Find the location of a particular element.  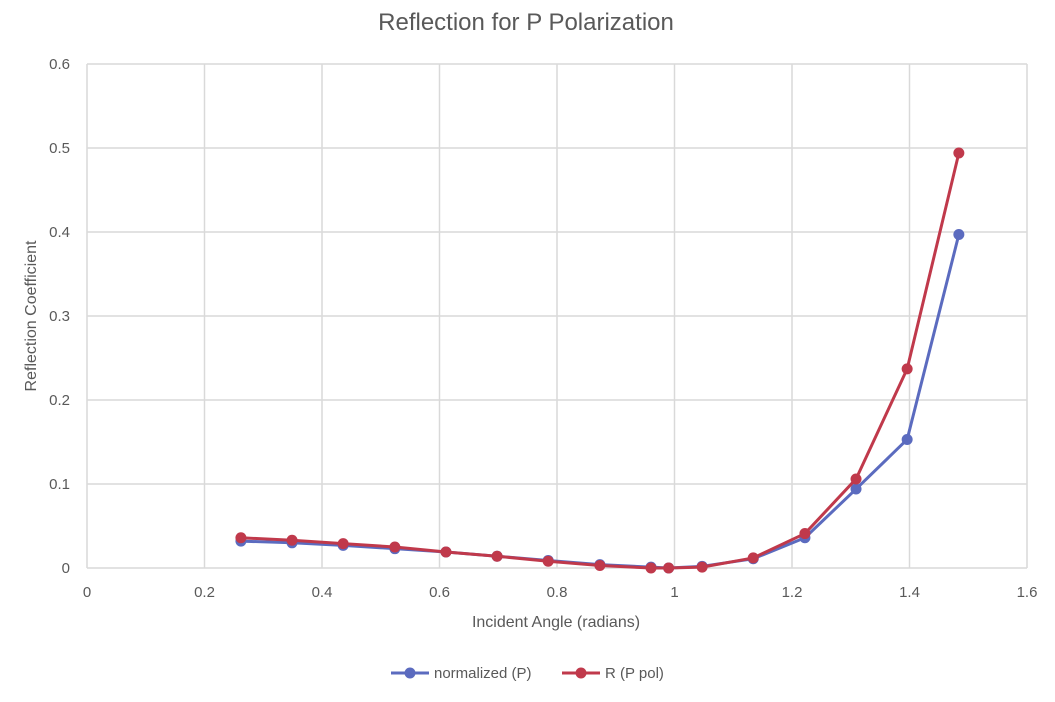

y-axis-label: Reflection Coefficient is located at coordinates (31, 315).